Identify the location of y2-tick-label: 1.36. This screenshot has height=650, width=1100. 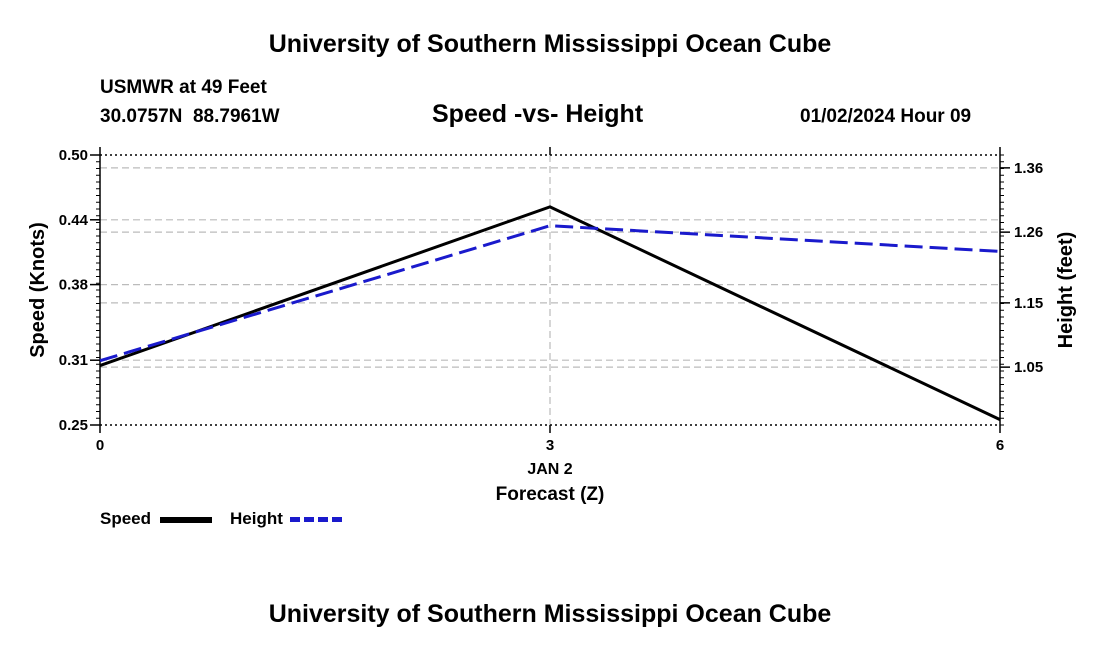
(1028, 168).